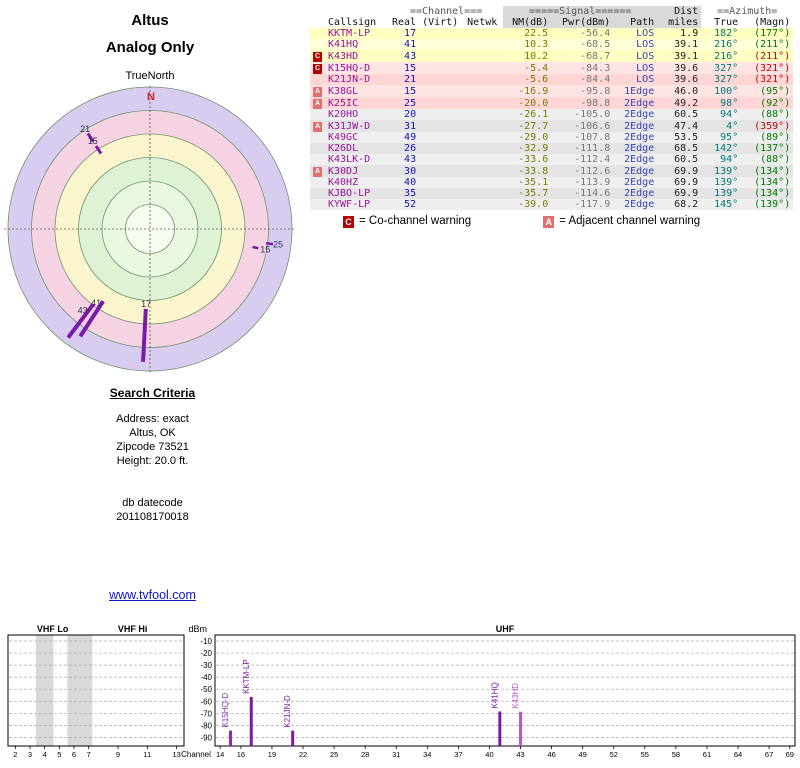 The image size is (800, 768). Describe the element at coordinates (686, 114) in the screenshot. I see `distance-cell: 60.5` at that location.